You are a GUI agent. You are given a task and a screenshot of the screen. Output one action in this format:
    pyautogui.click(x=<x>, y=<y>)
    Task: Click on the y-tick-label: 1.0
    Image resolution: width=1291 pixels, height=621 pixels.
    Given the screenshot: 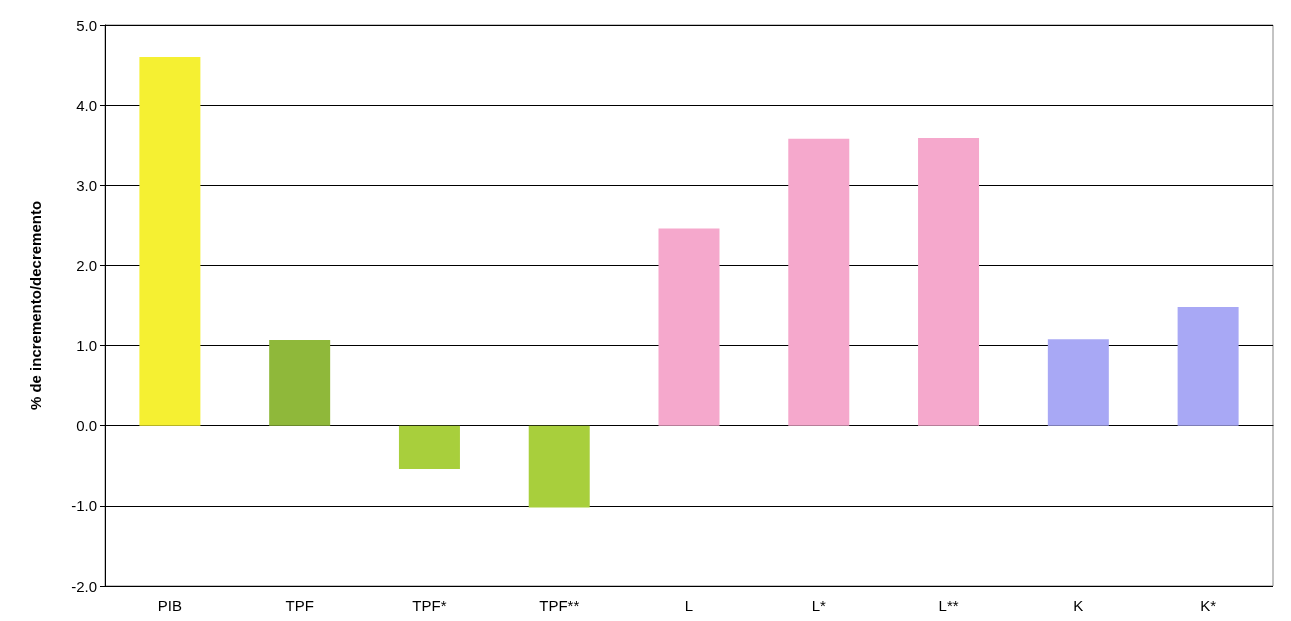 What is the action you would take?
    pyautogui.click(x=86, y=346)
    